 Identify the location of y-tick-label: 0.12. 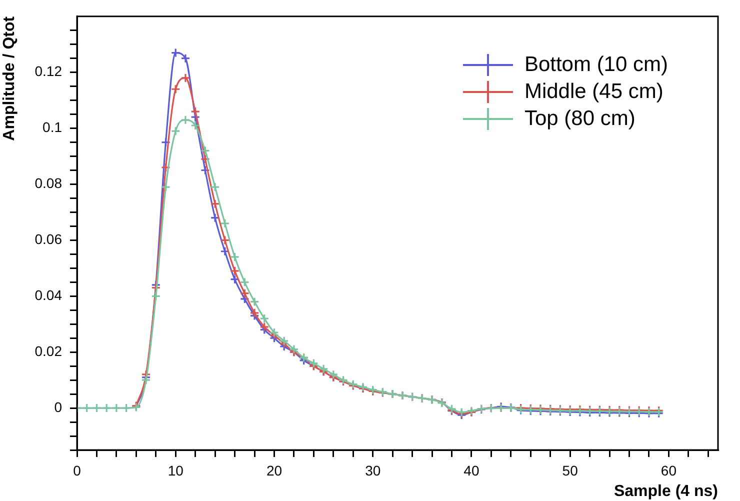
(48, 71).